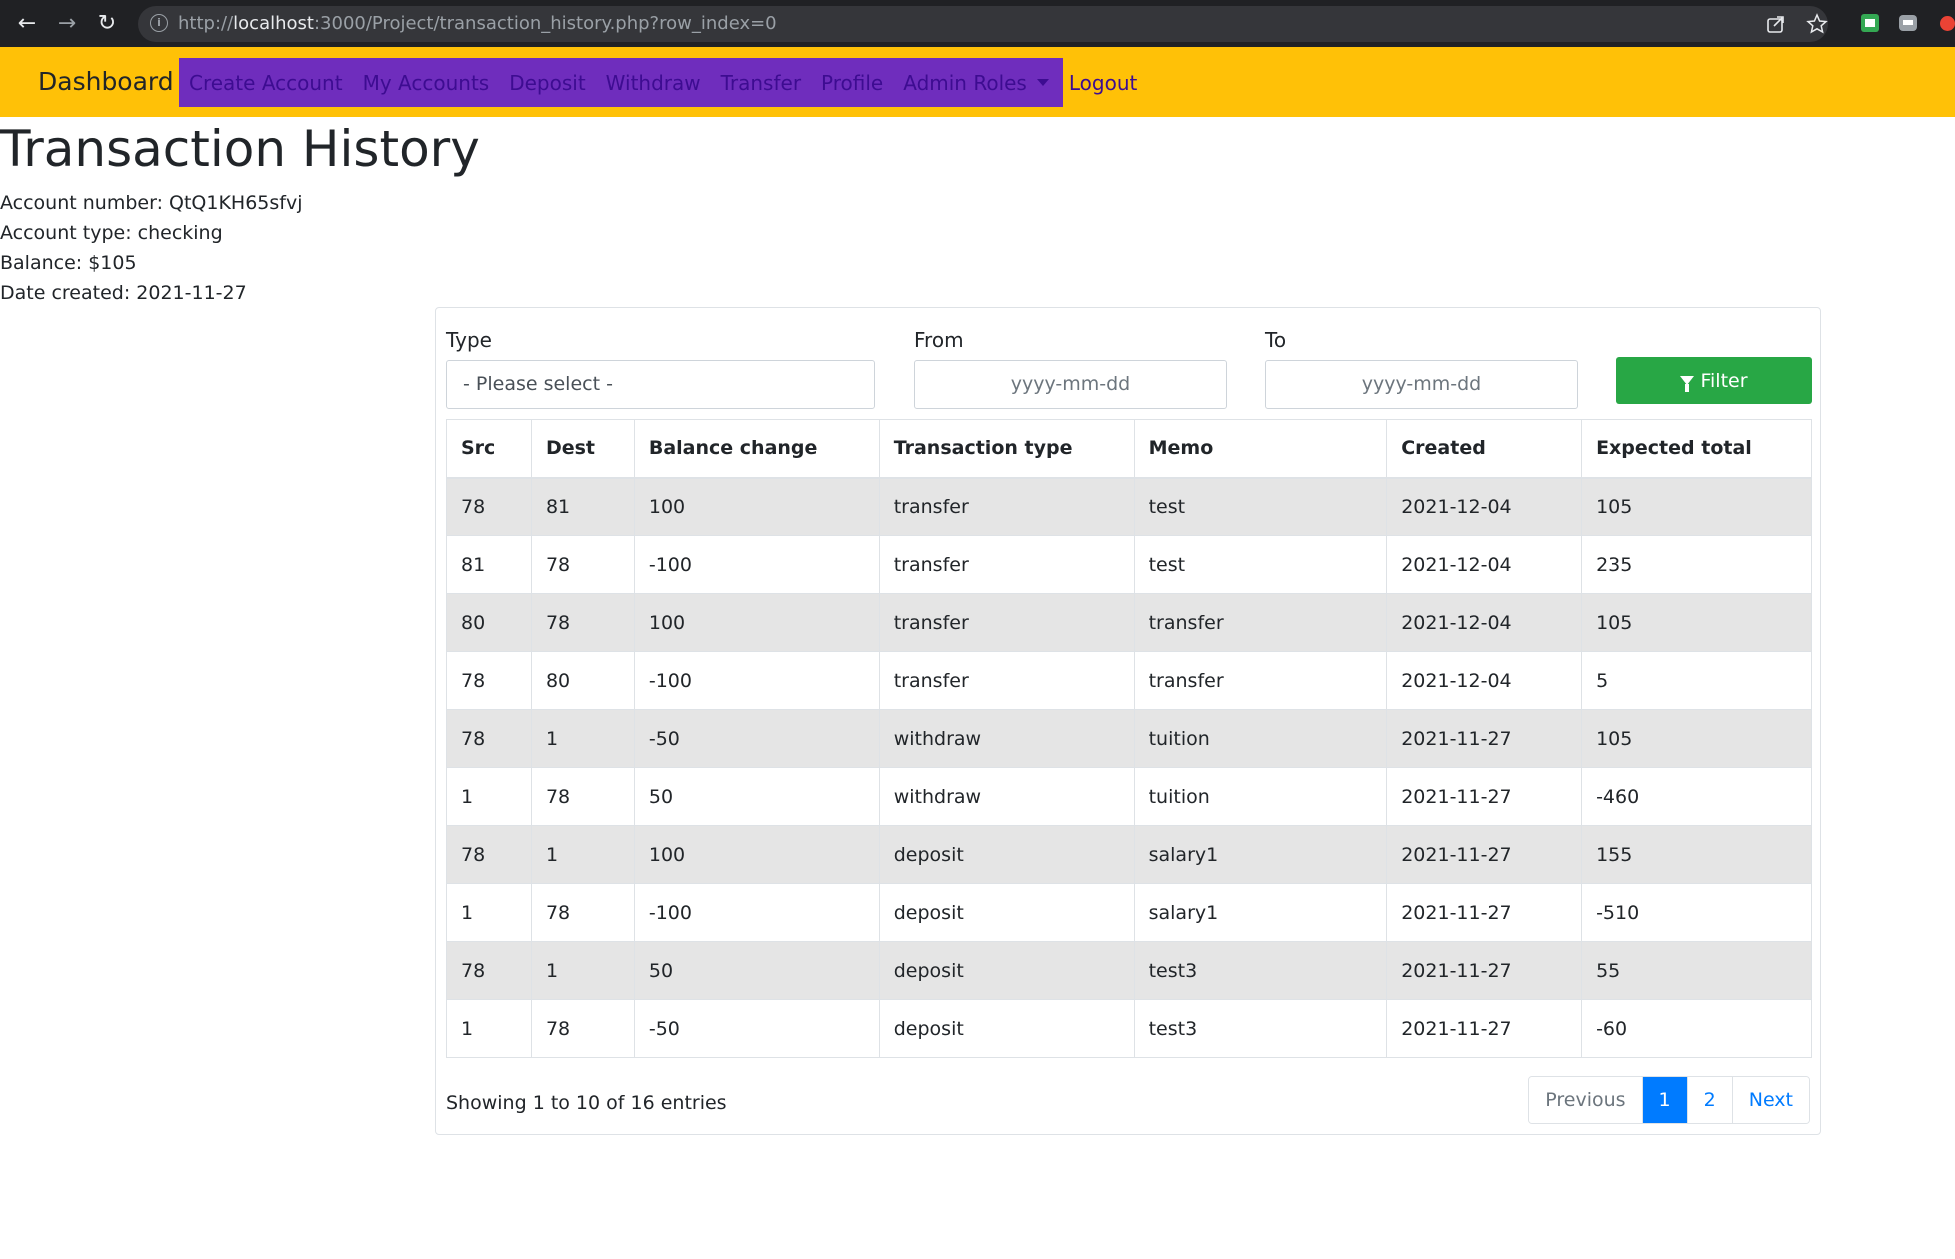  What do you see at coordinates (266, 82) in the screenshot?
I see `nav-link-create-account: Create Account` at bounding box center [266, 82].